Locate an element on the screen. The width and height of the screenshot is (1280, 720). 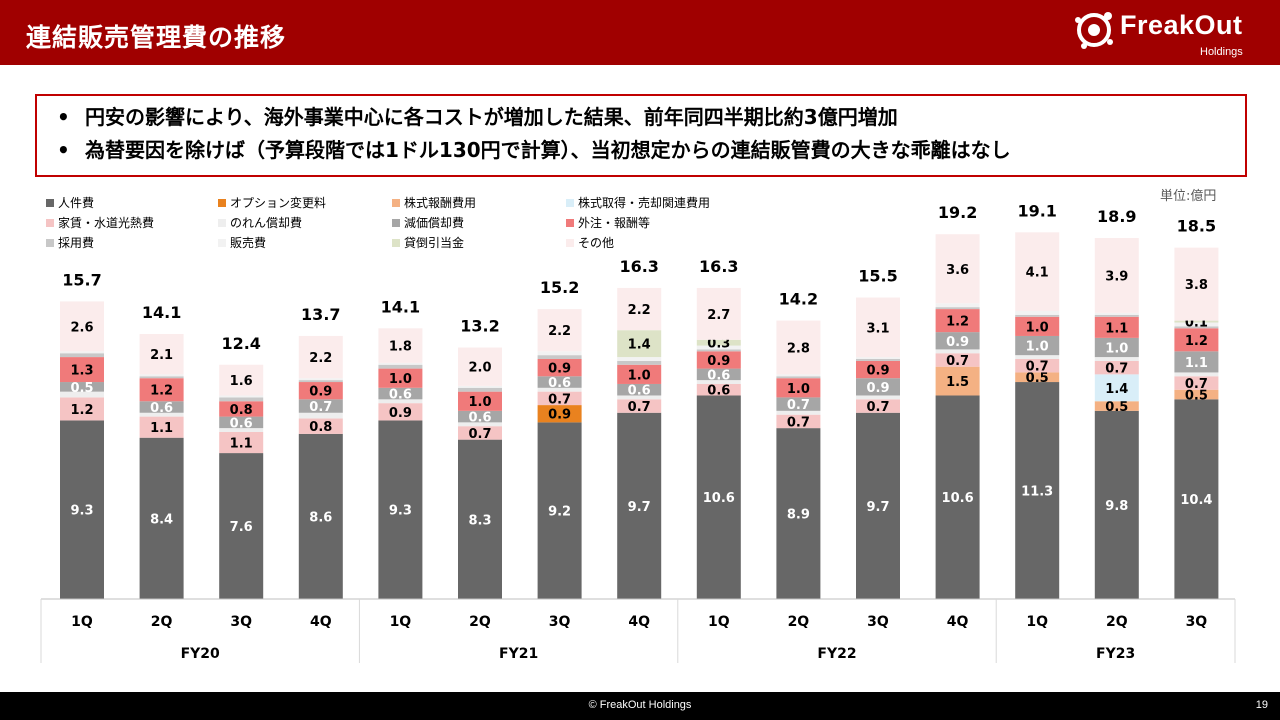
data-label: 8.9 is located at coordinates (798, 515).